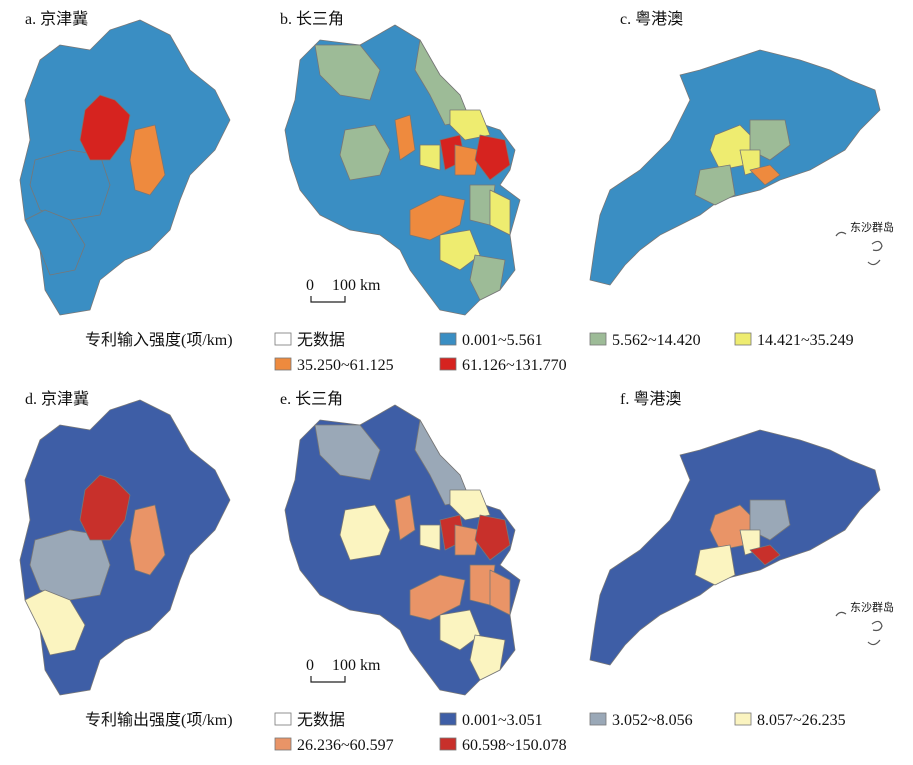  Describe the element at coordinates (651, 18) in the screenshot. I see `panel-label: c. 粤港澳` at that location.